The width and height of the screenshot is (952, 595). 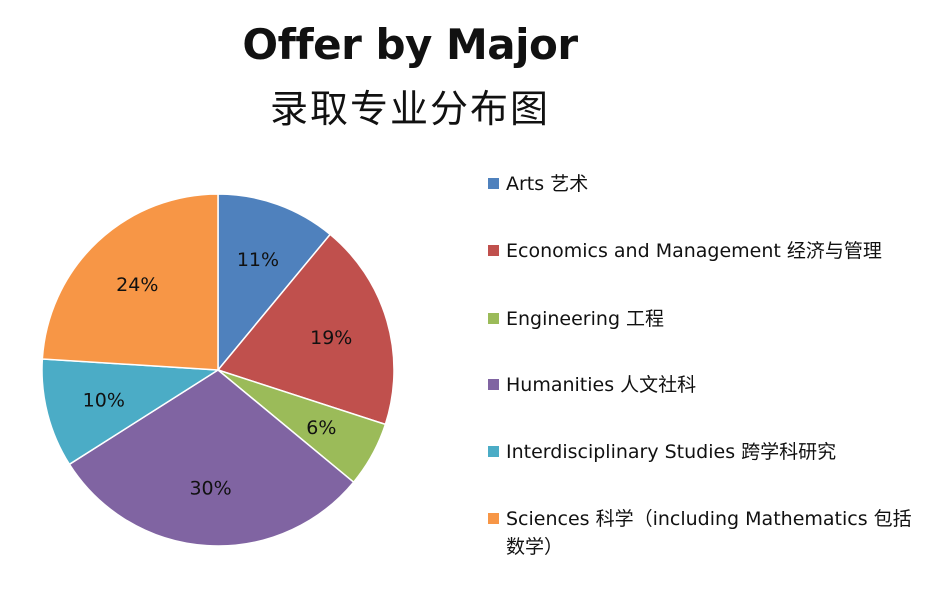 What do you see at coordinates (547, 184) in the screenshot?
I see `legend-label-arts: Arts 艺术` at bounding box center [547, 184].